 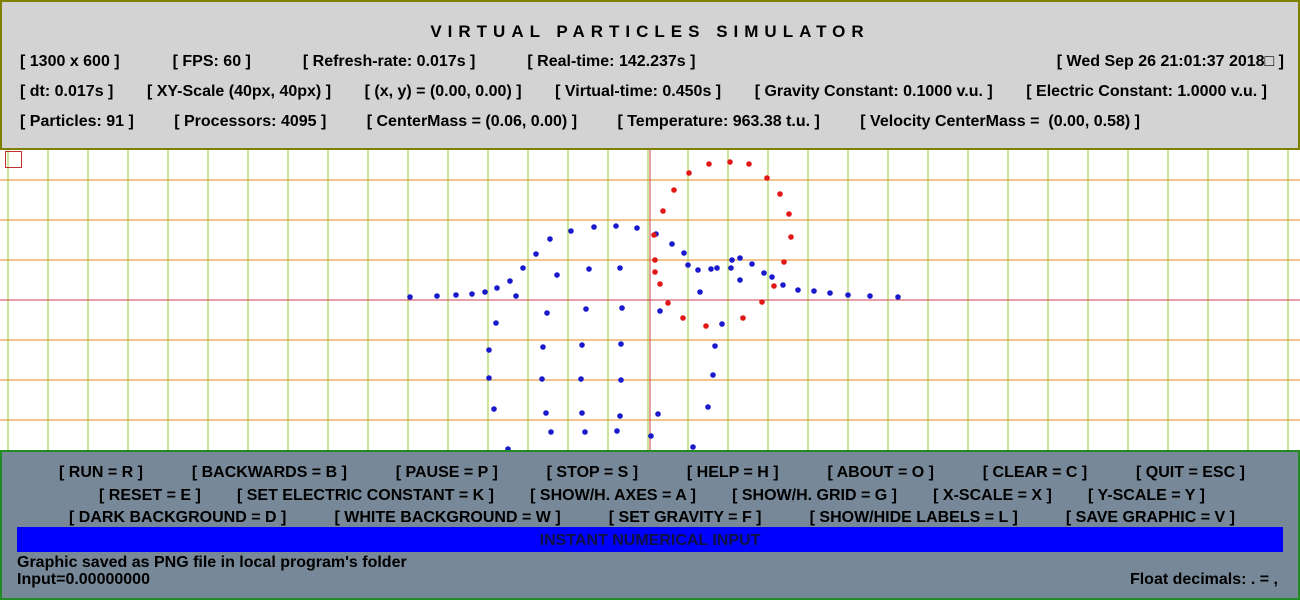 I want to click on info-item: [ Particles: 91 ], so click(x=77, y=121).